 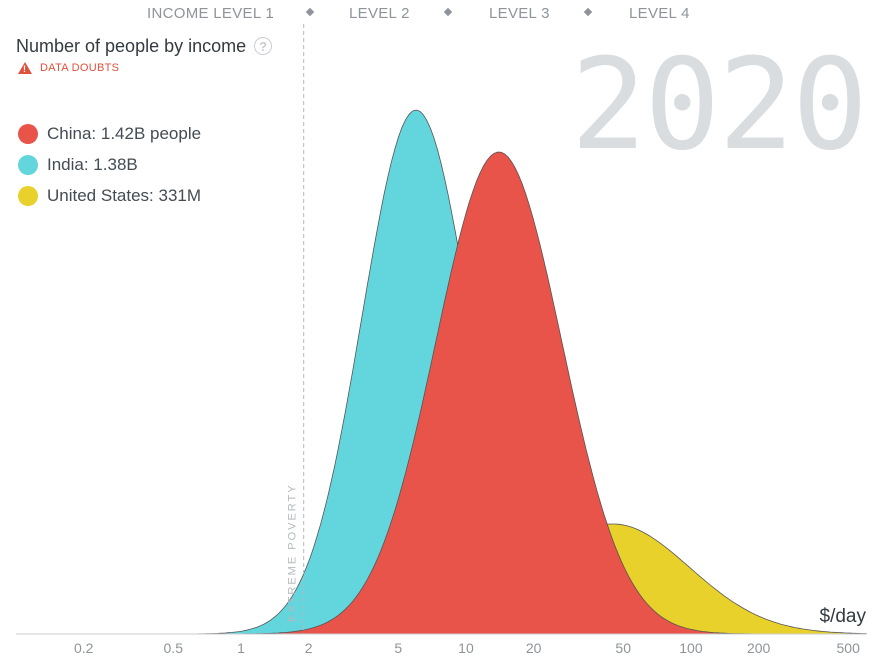 I want to click on x-tick-label: 0.2, so click(x=84, y=648).